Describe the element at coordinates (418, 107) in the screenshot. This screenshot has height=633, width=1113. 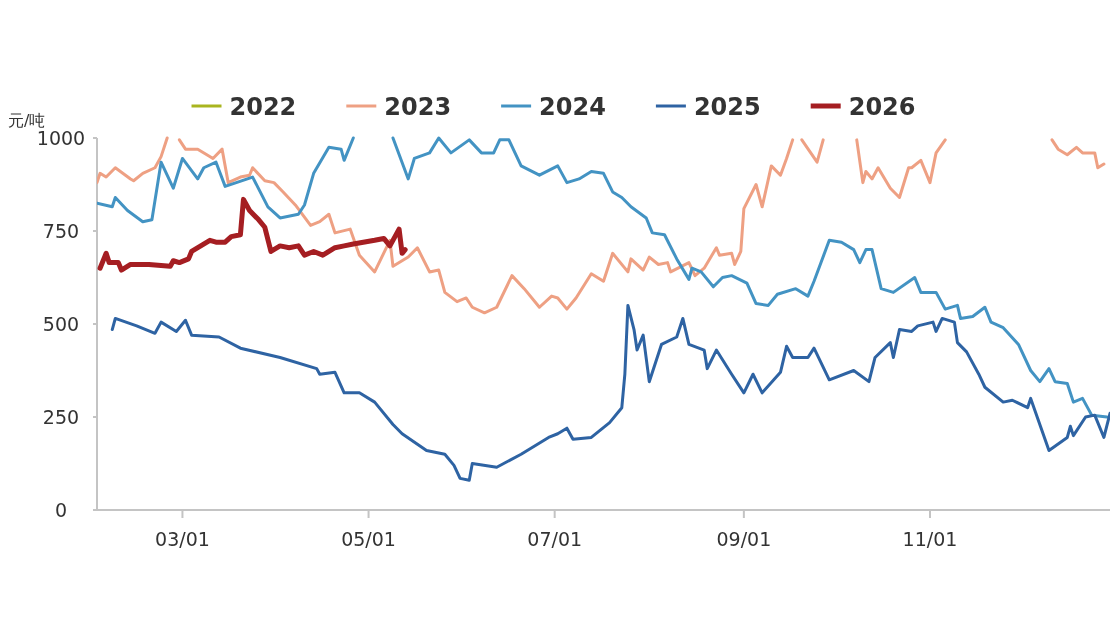
I see `legend-label: 2023` at that location.